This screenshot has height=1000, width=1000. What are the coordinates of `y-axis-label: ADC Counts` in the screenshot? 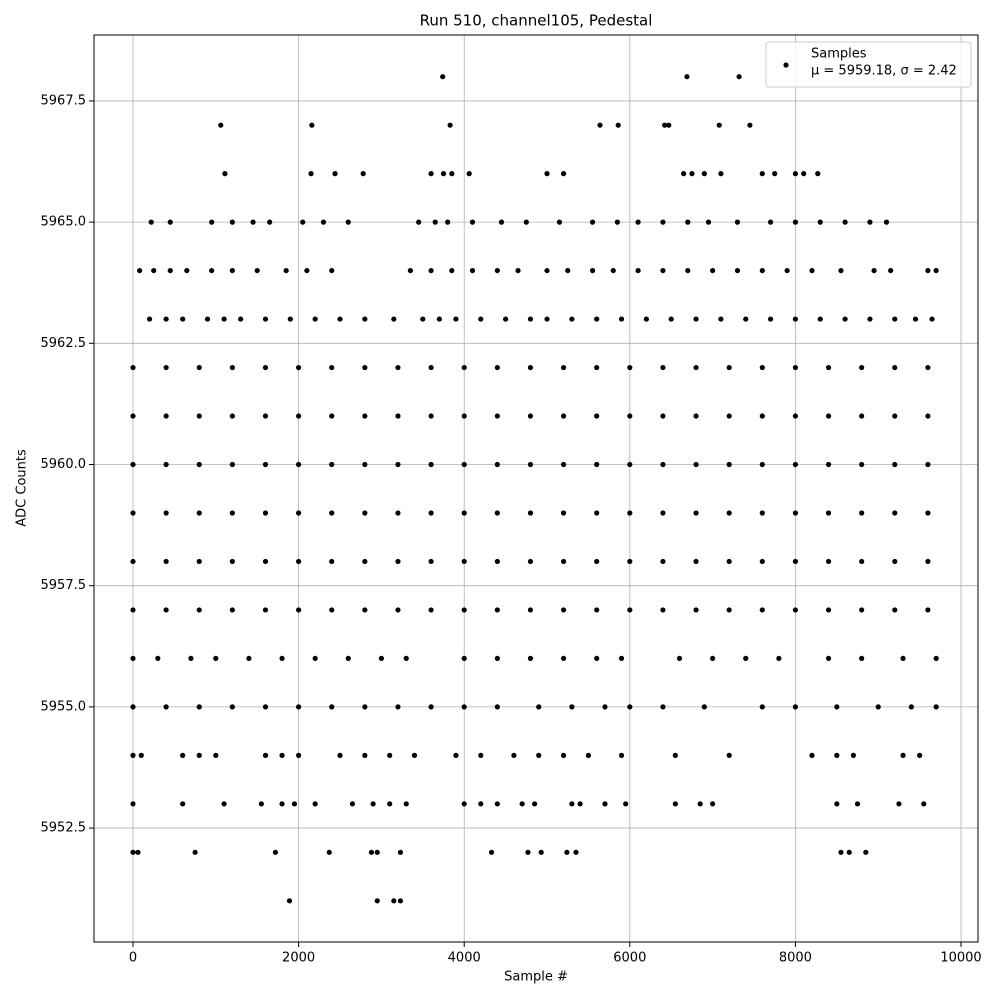 It's located at (22, 488).